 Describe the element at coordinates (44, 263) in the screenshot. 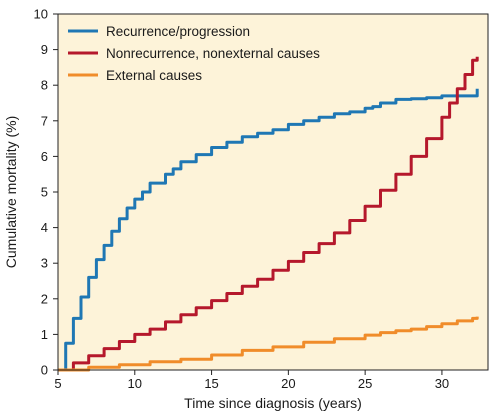

I see `y-tick-label-3: 3` at that location.